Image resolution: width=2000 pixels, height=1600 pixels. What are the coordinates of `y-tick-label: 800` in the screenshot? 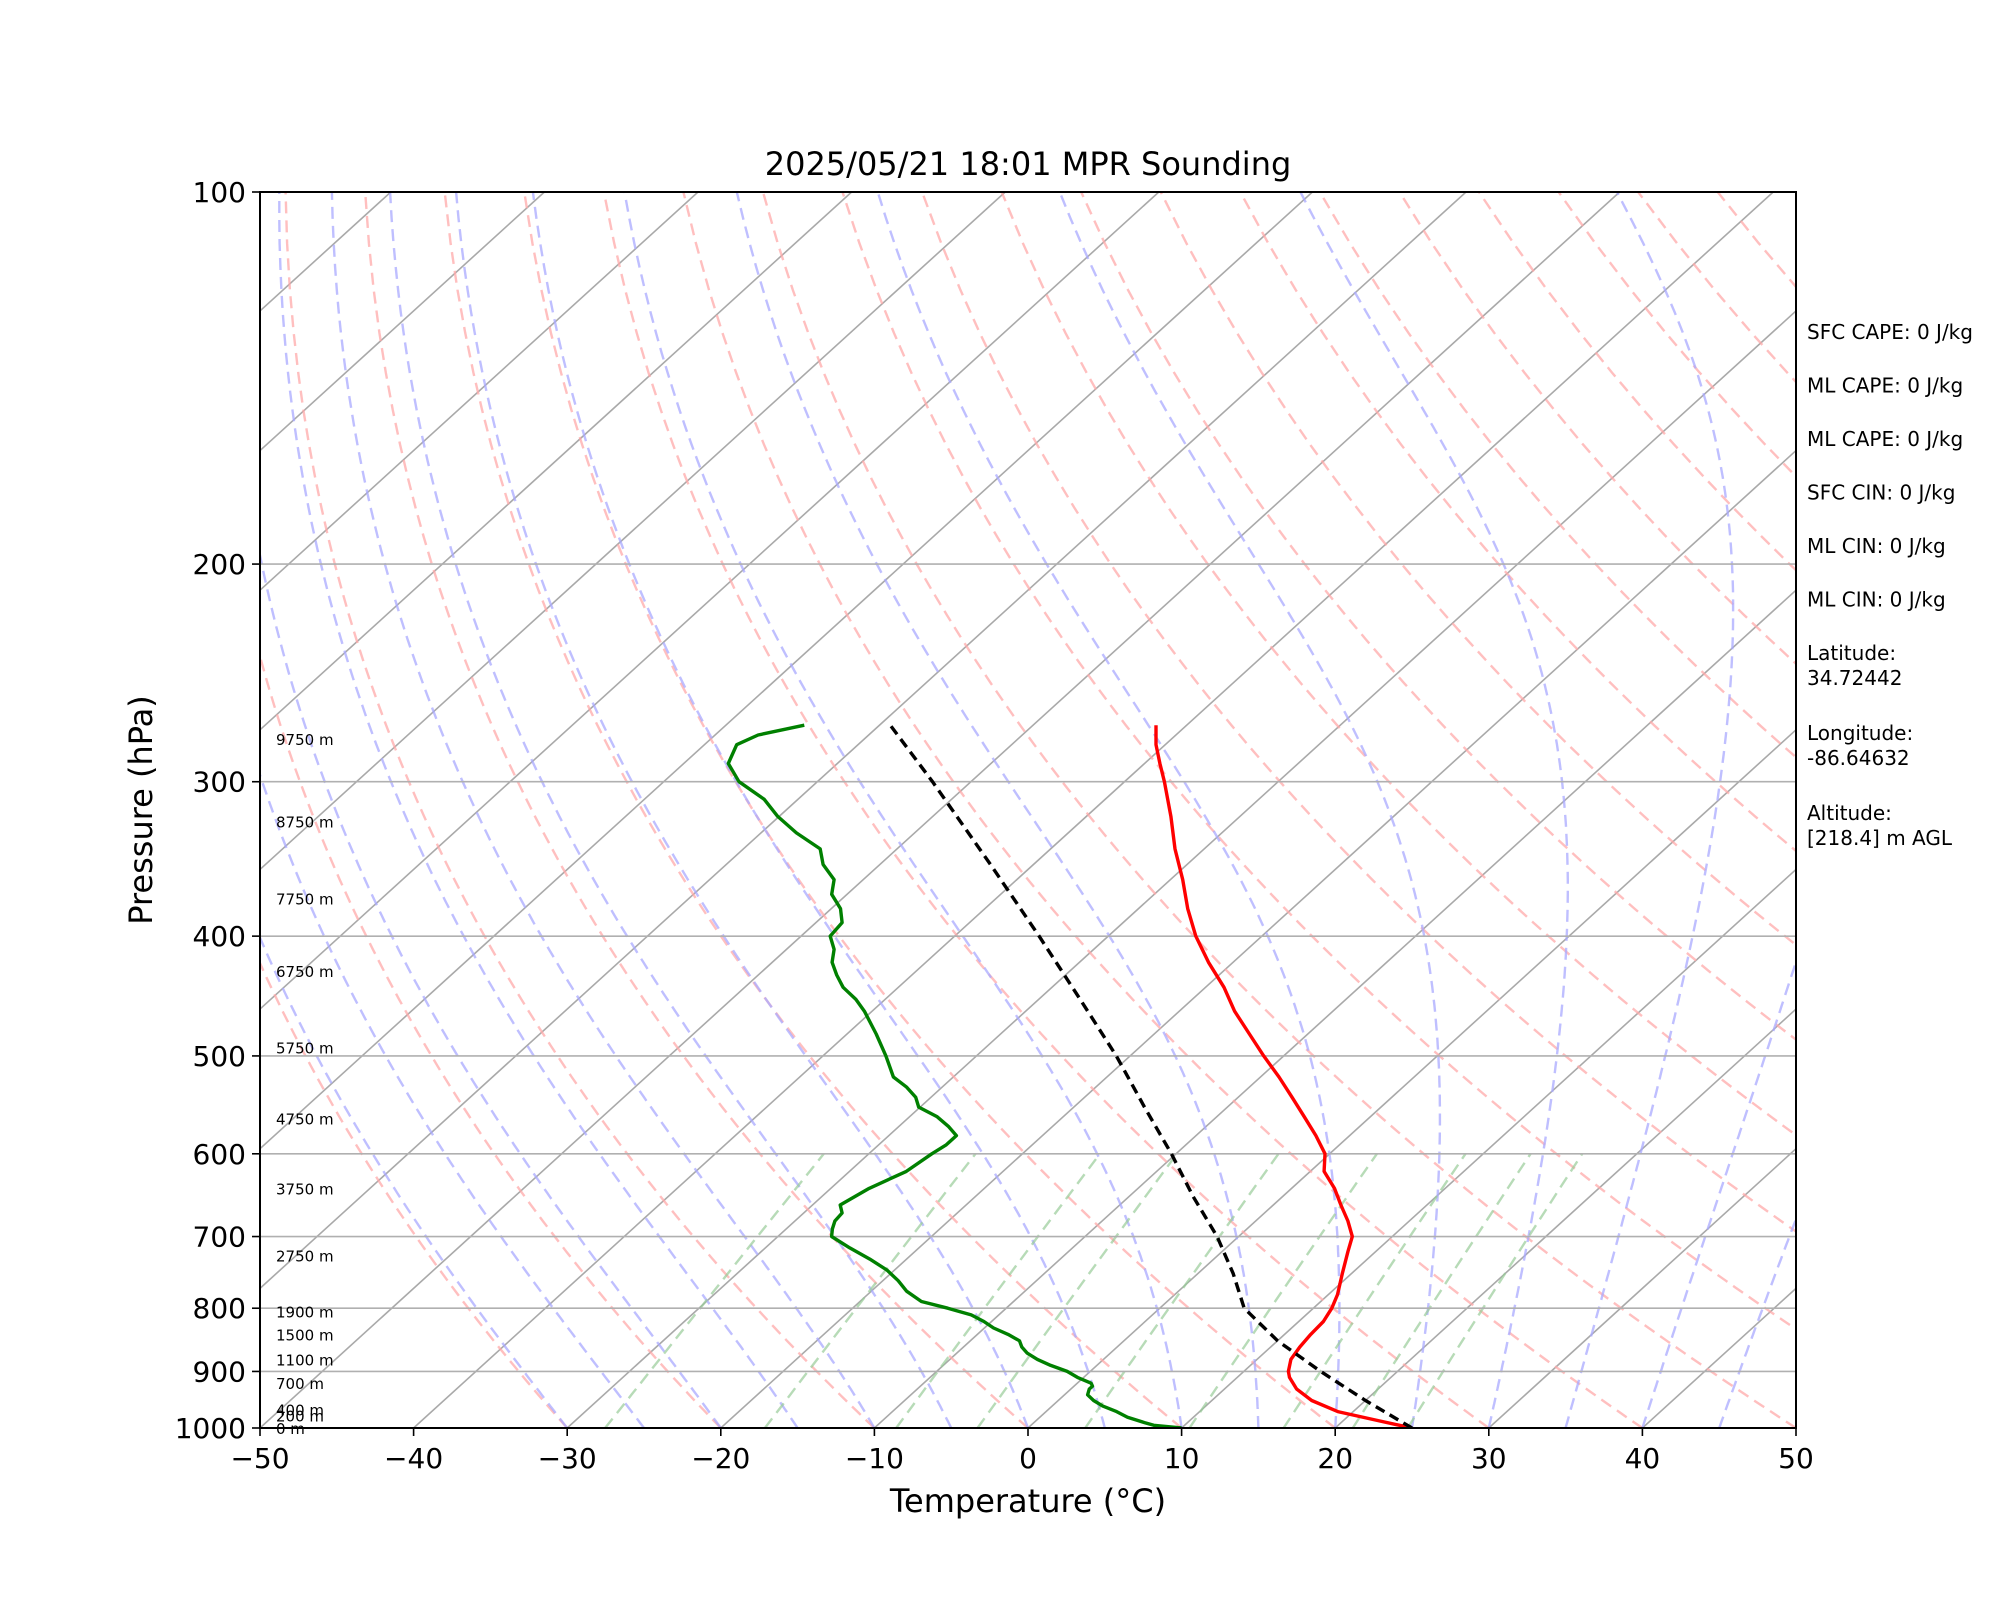 It's located at (219, 1308).